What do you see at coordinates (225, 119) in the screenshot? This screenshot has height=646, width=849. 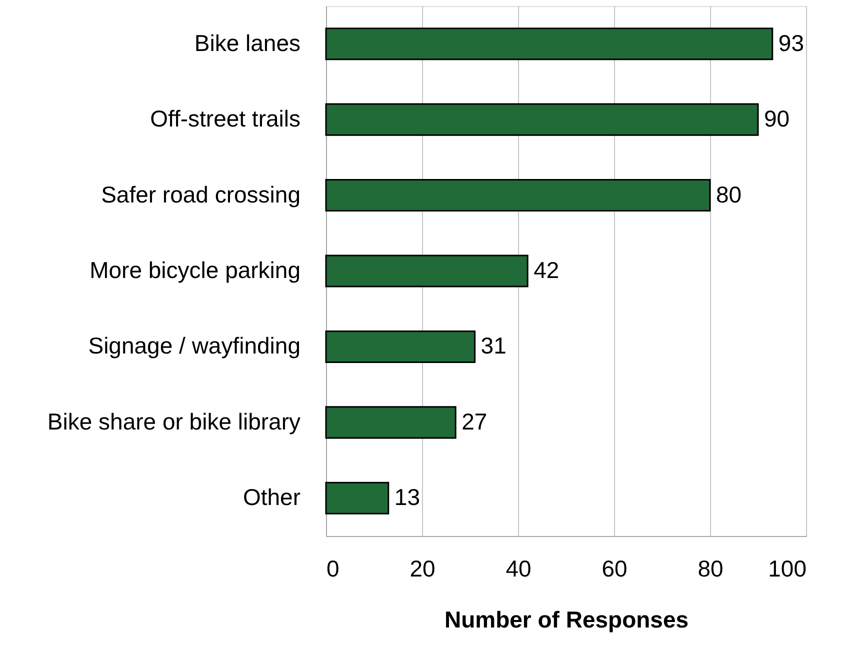 I see `y-tick-label: Off-street trails` at bounding box center [225, 119].